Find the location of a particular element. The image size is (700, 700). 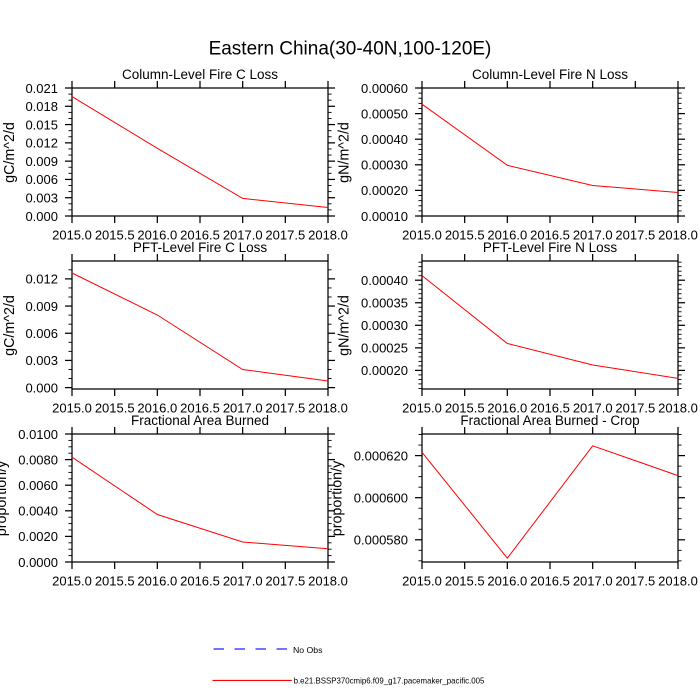

svg-text: Fractional Area Burned is located at coordinates (200, 420).